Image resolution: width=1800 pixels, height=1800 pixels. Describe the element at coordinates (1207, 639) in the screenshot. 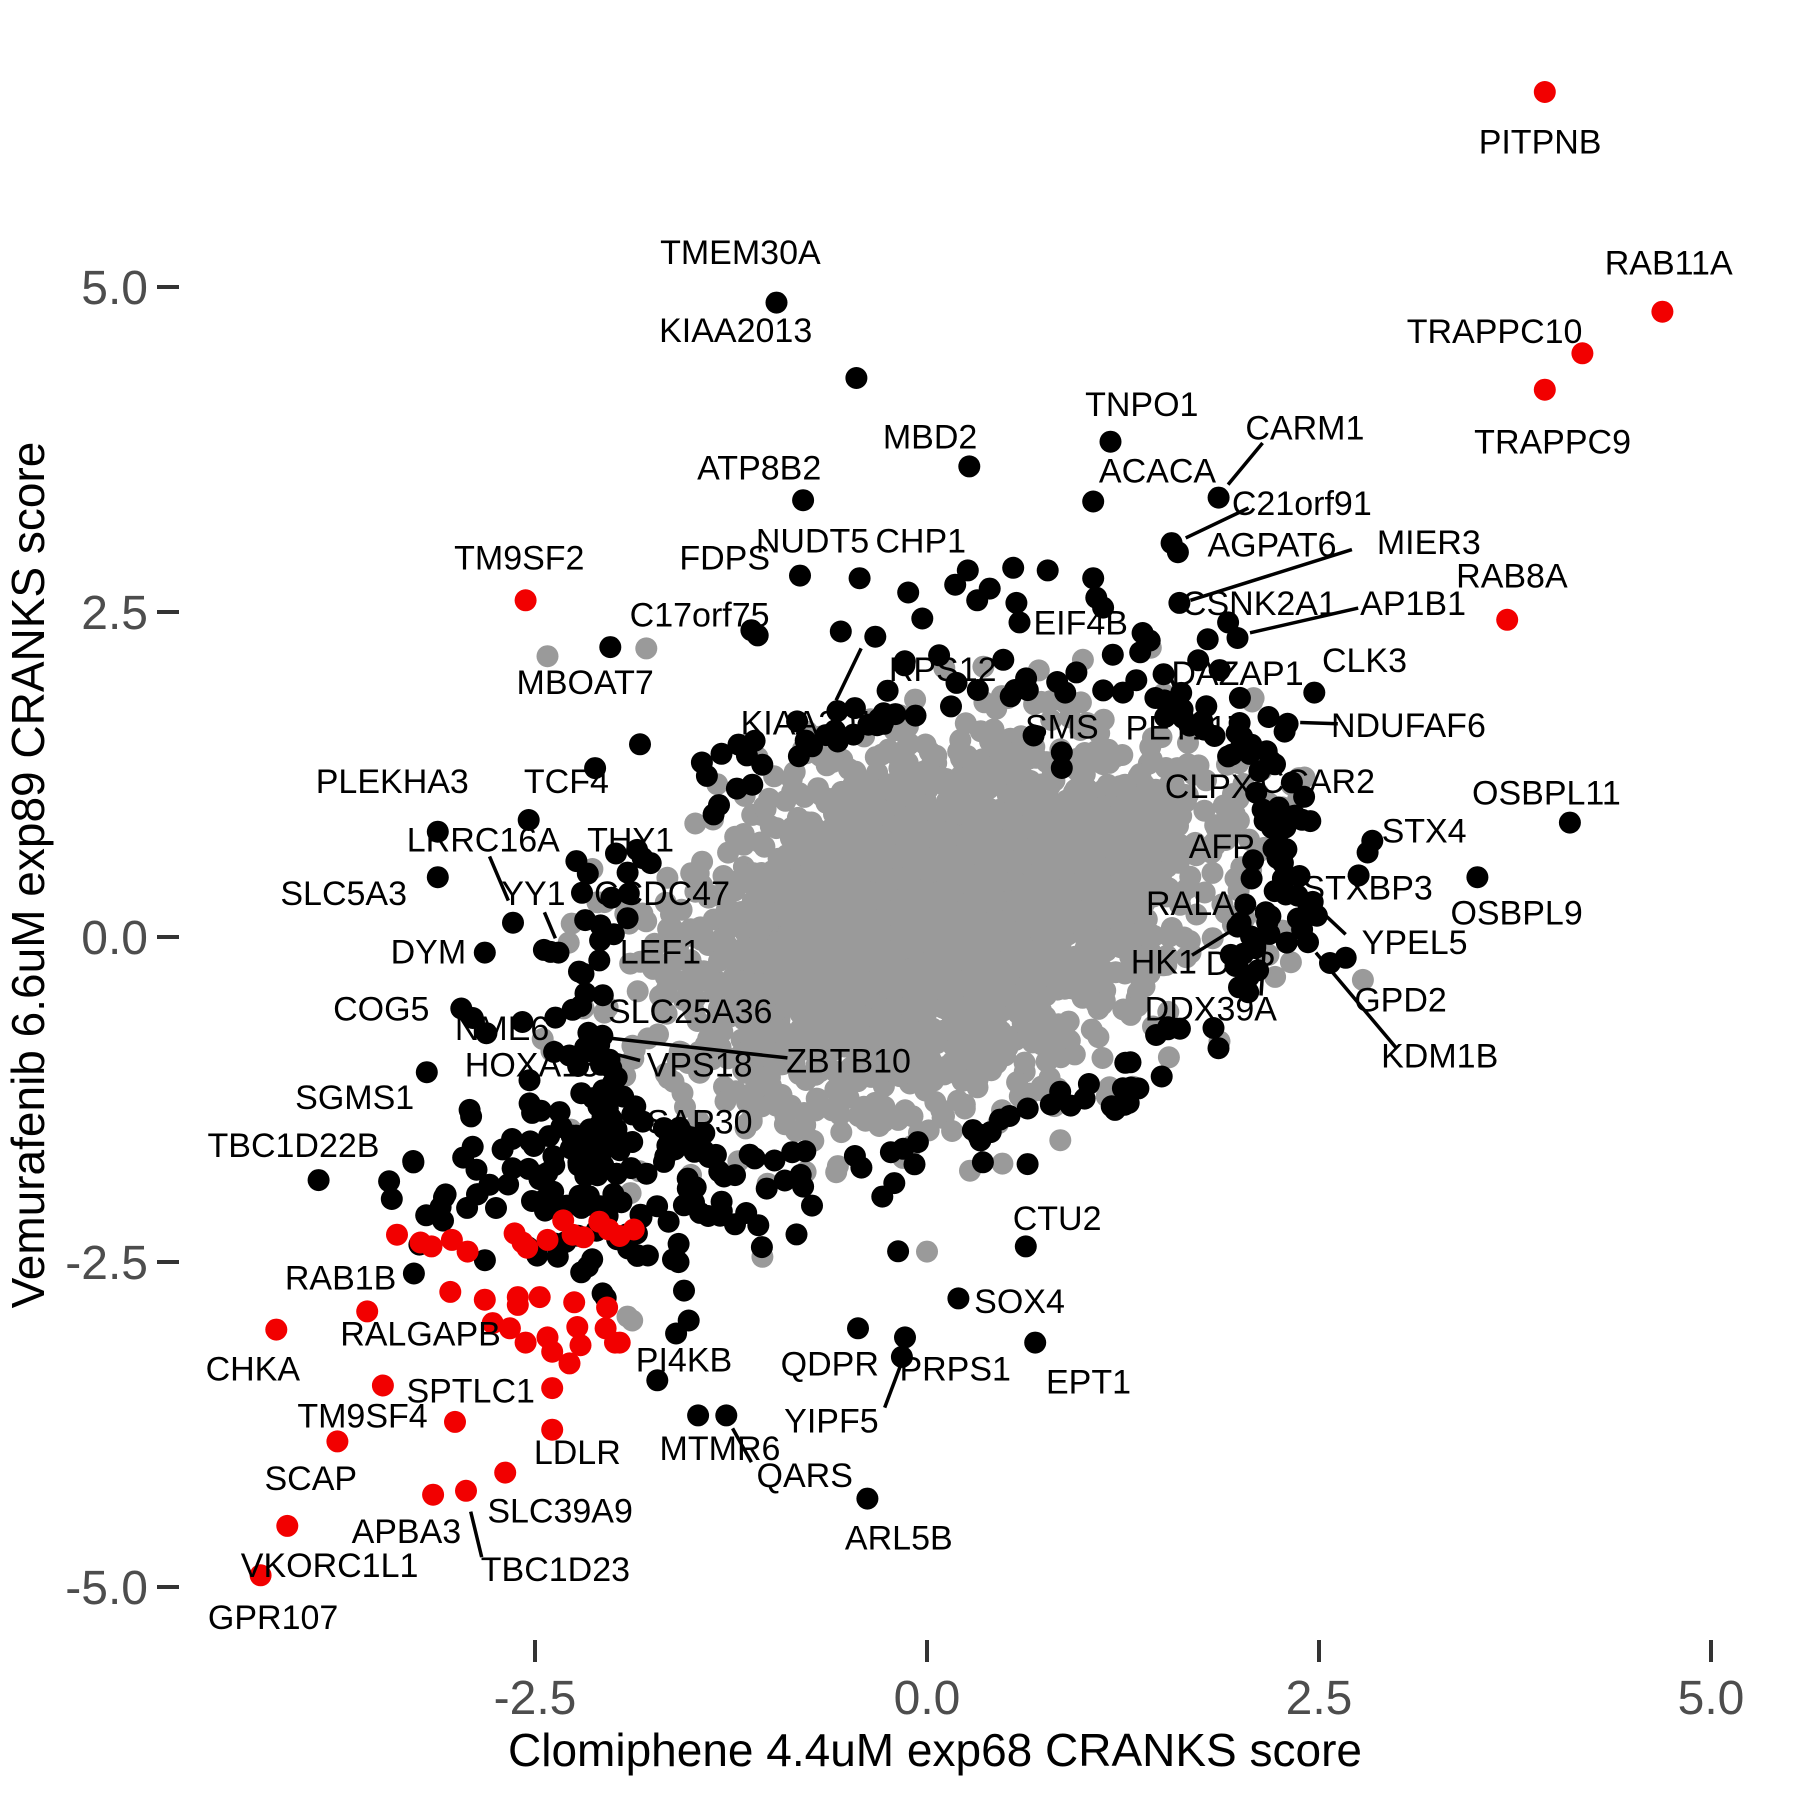

I see `data-point-CSNK2A1` at that location.